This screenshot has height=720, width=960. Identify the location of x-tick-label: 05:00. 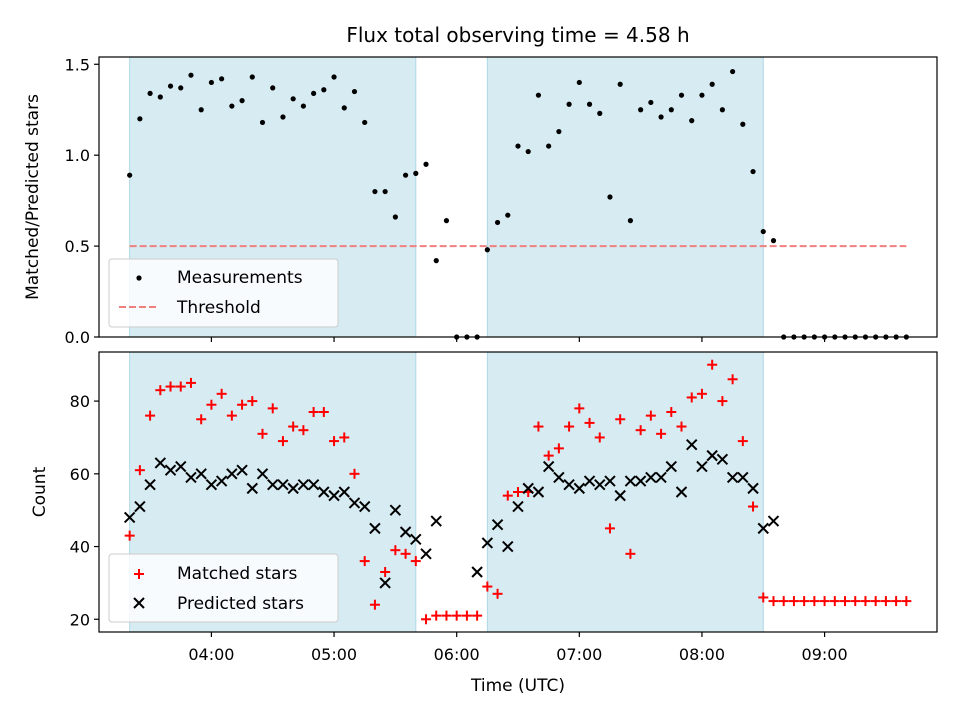
(334, 654).